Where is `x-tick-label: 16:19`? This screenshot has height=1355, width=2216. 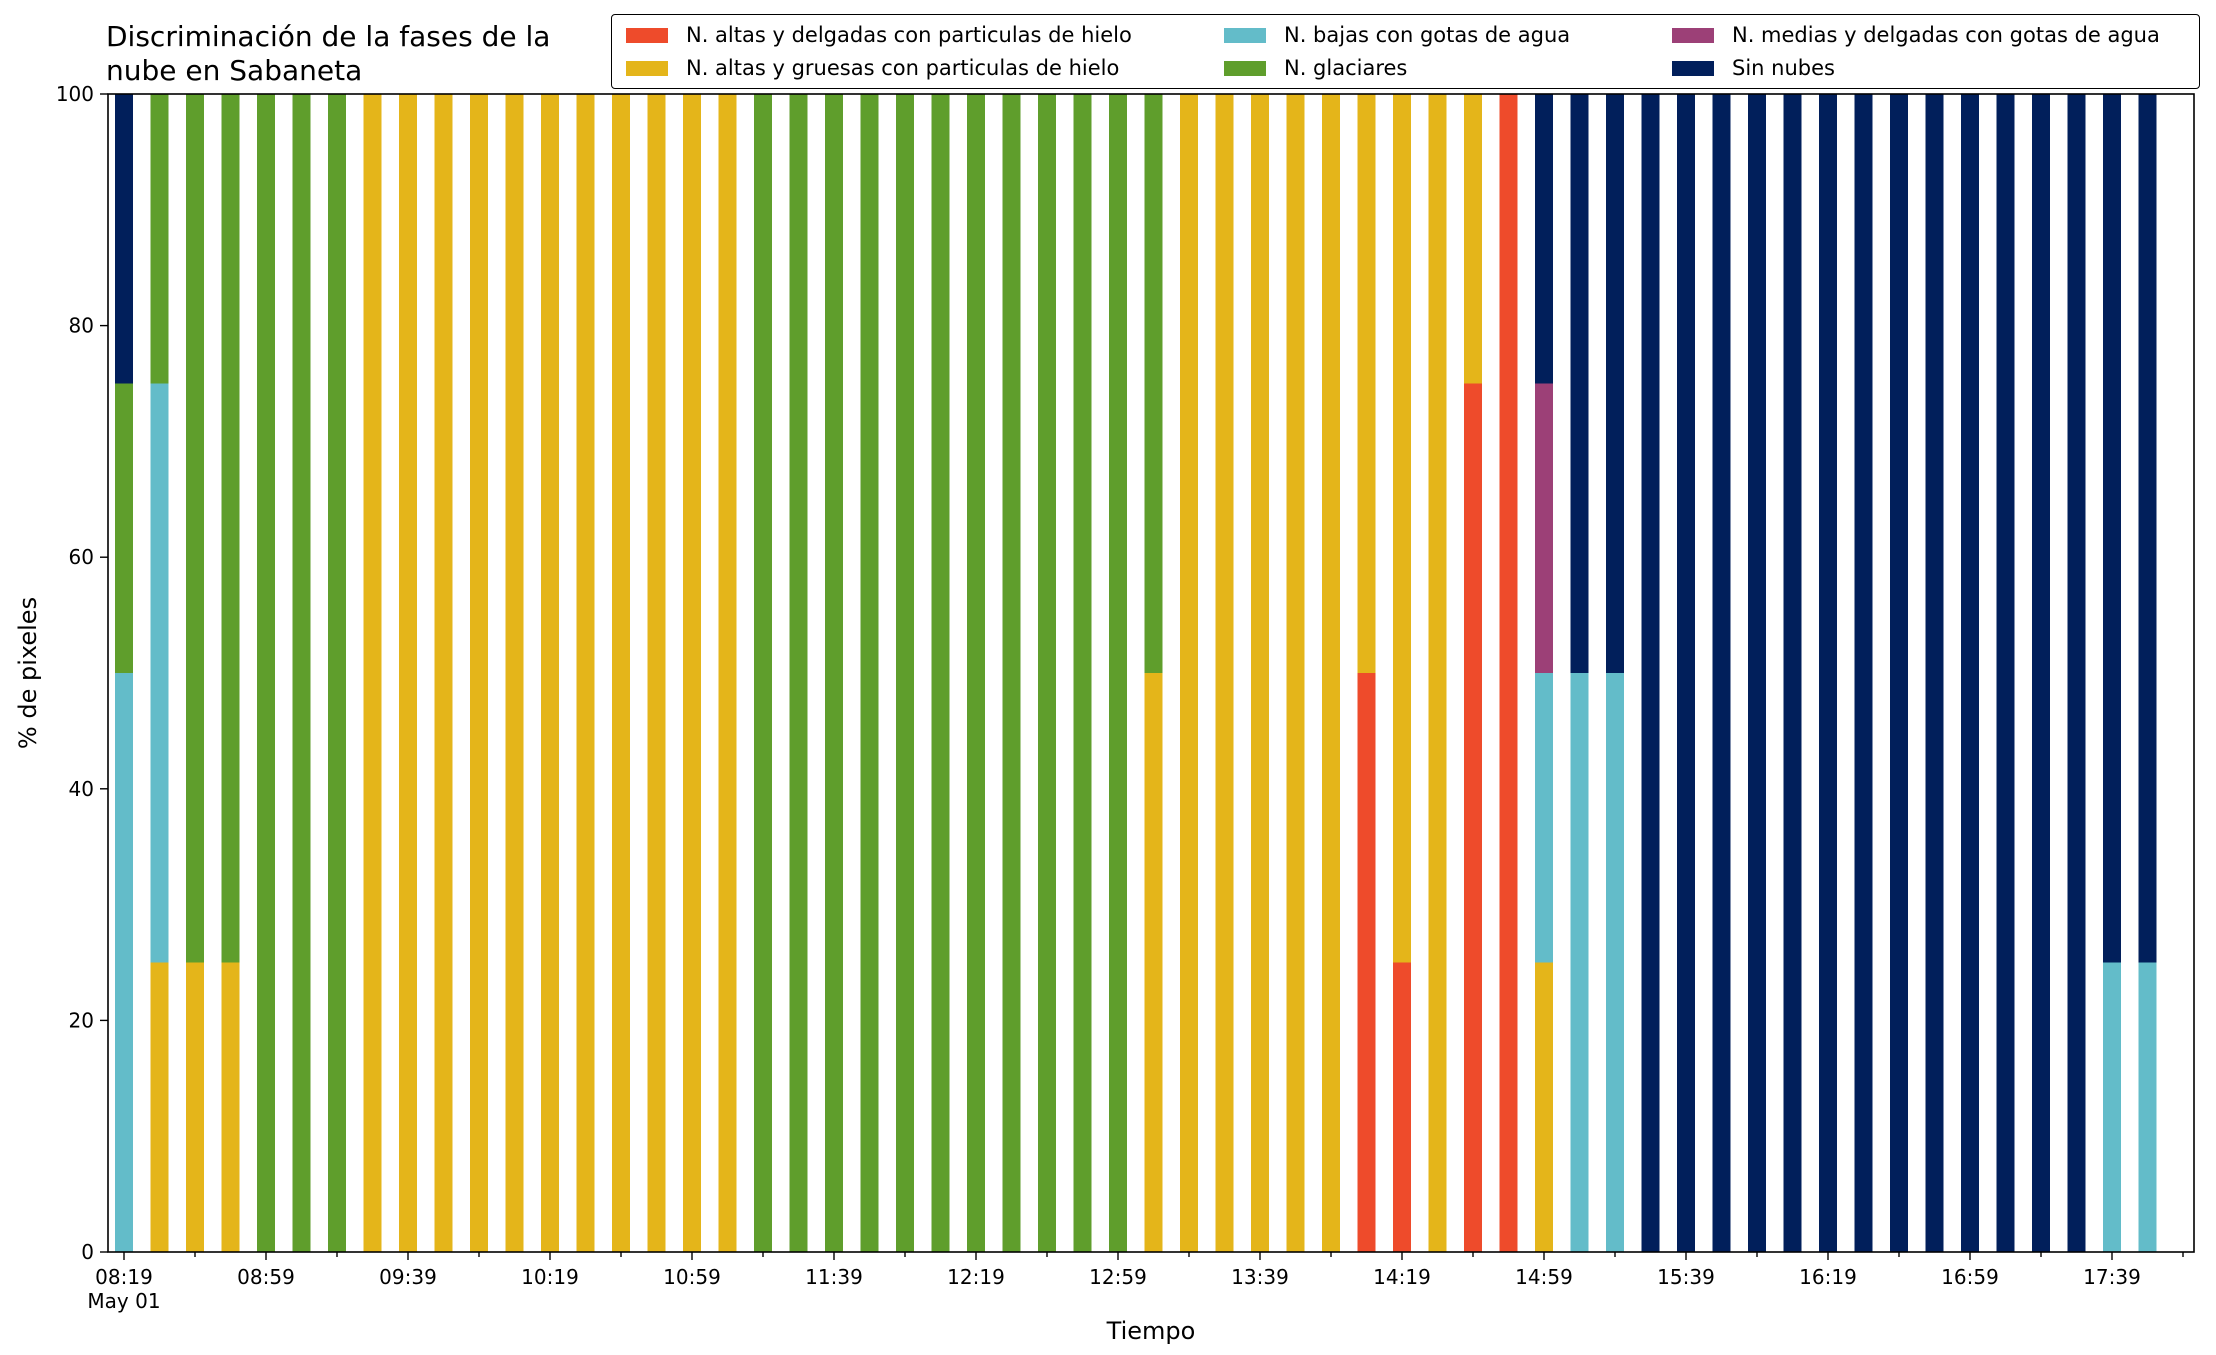
x-tick-label: 16:19 is located at coordinates (1828, 1277).